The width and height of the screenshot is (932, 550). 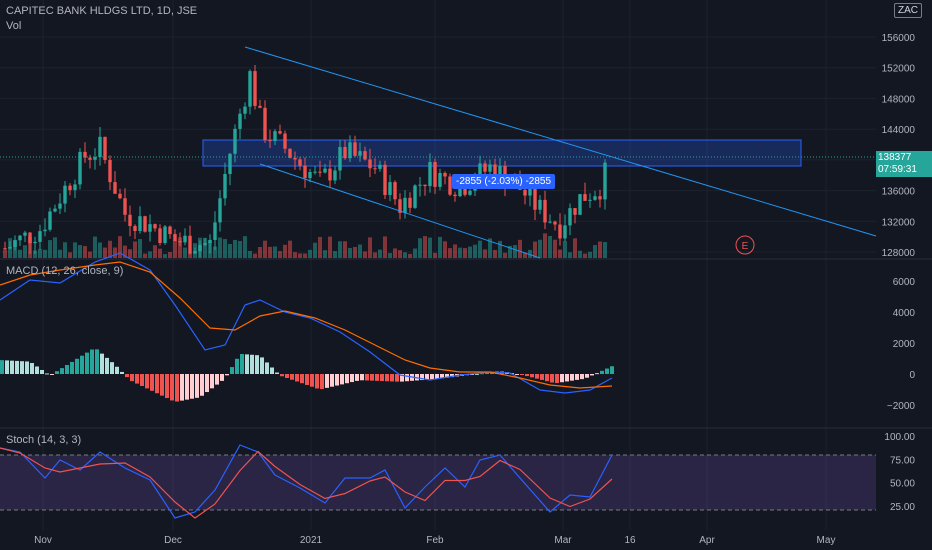 I want to click on stoch-band, so click(x=438, y=482).